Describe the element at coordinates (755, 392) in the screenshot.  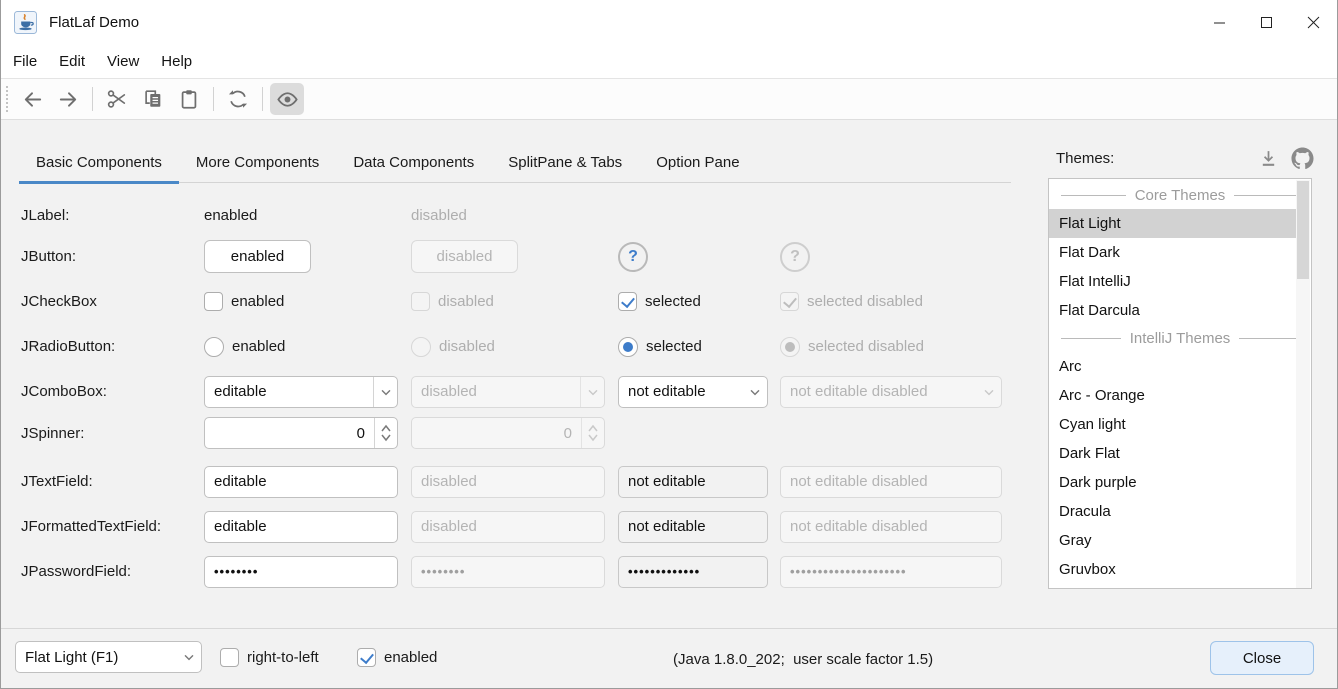
I see `chevron-down-icon` at that location.